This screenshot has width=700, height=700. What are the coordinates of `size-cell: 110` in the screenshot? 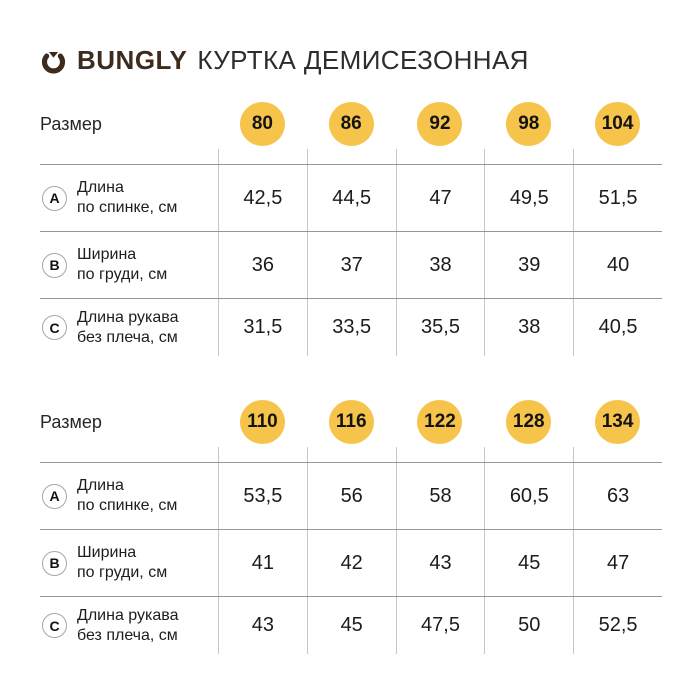 It's located at (262, 431).